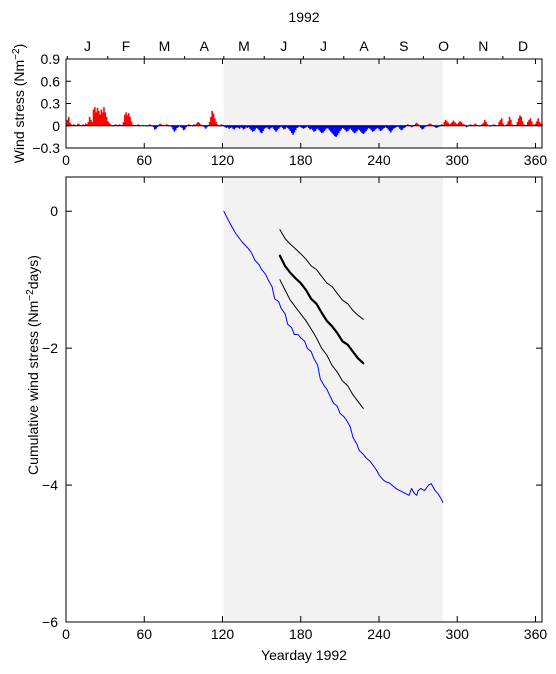 The width and height of the screenshot is (556, 674). I want to click on x-tick-label: 300, so click(458, 160).